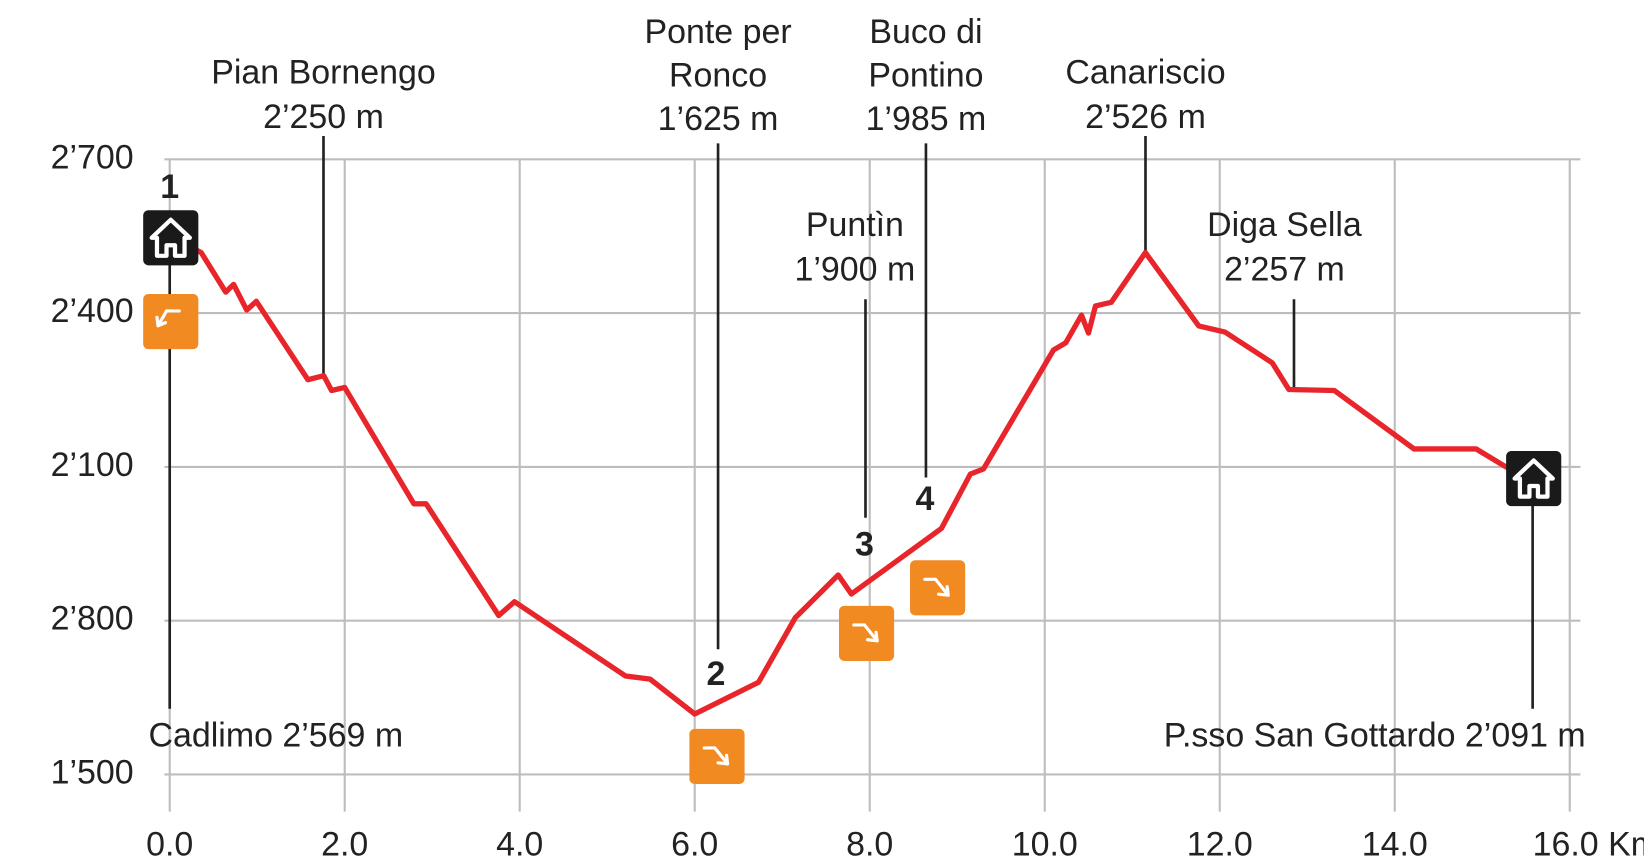 The width and height of the screenshot is (1644, 868). I want to click on annotation: Puntìn, so click(855, 225).